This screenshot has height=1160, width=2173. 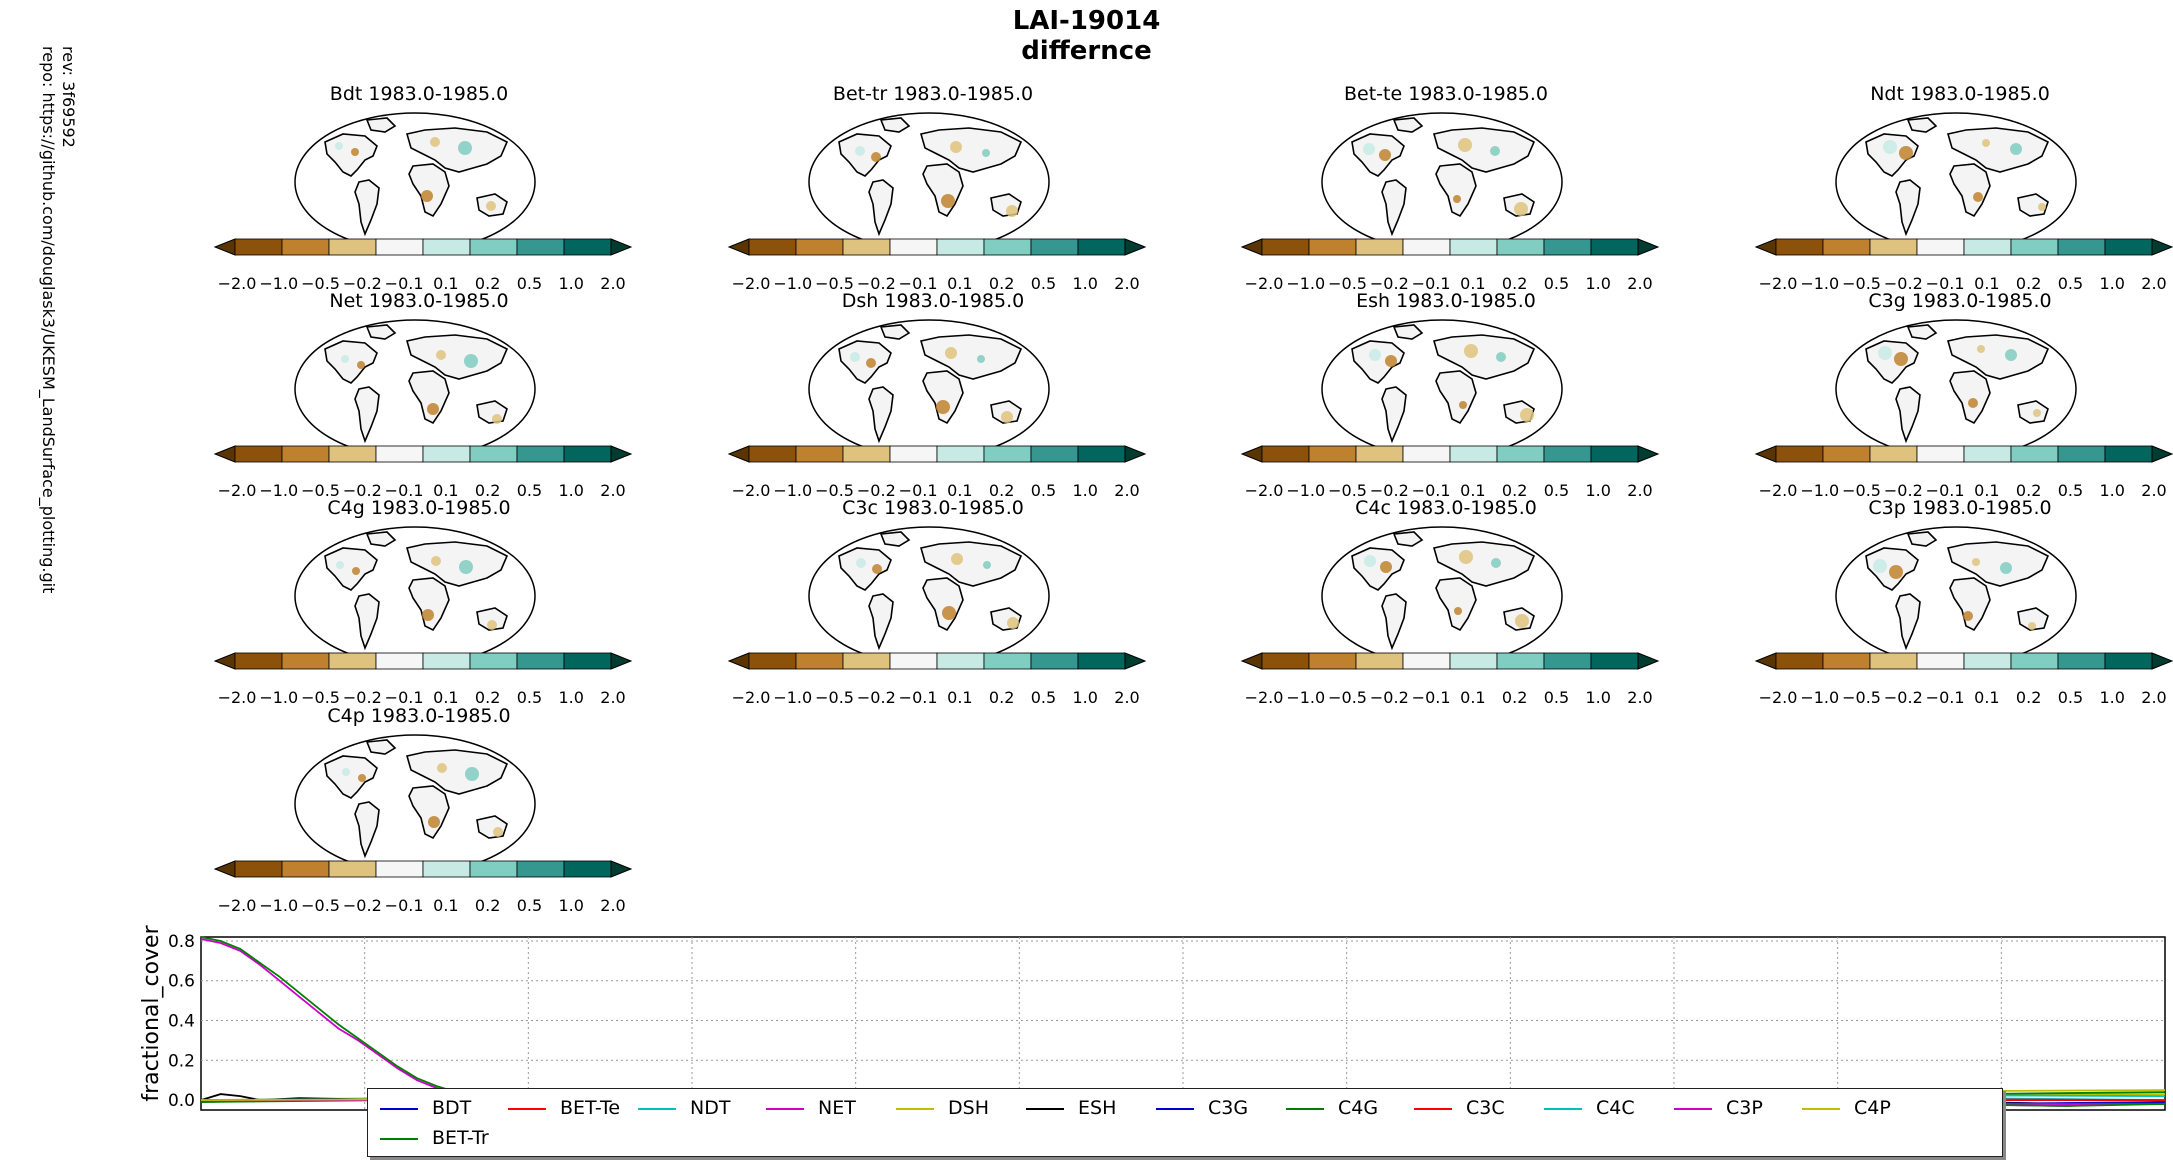 What do you see at coordinates (151, 1012) in the screenshot?
I see `y-axis-label: fractional_cover` at bounding box center [151, 1012].